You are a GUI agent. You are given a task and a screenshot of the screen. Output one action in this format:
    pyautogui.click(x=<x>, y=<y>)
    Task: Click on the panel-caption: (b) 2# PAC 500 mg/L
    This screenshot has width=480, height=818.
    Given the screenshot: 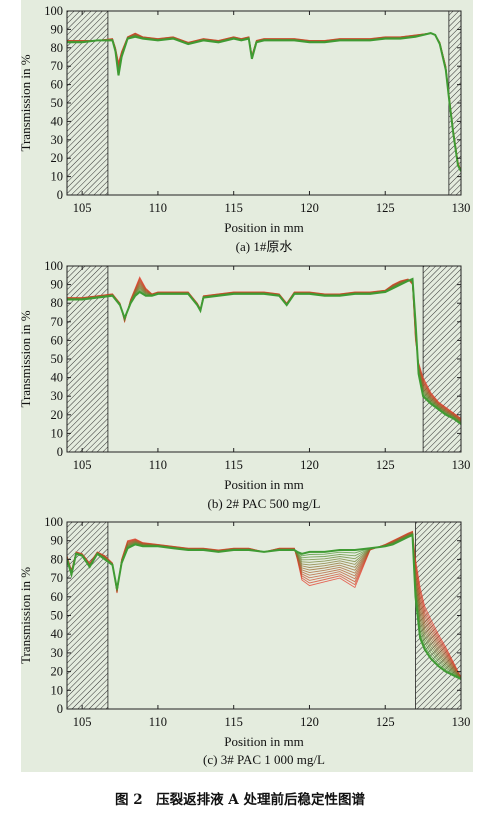 What is the action you would take?
    pyautogui.click(x=264, y=503)
    